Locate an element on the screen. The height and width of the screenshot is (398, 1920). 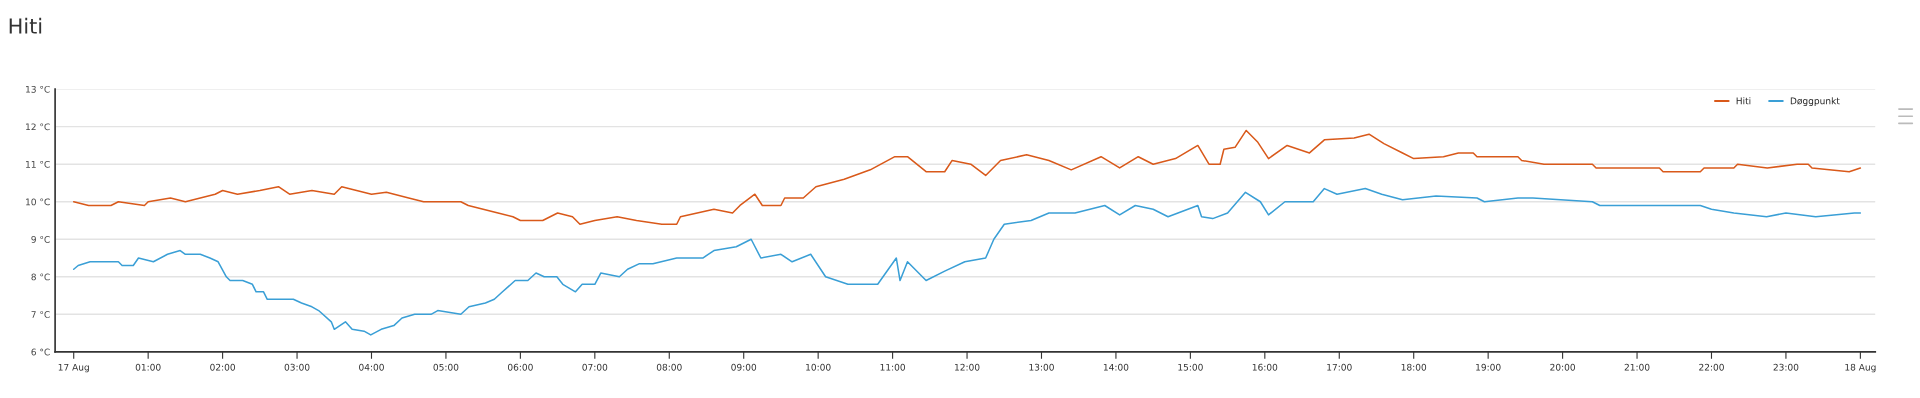
x-tick-label: 10:00 is located at coordinates (818, 367).